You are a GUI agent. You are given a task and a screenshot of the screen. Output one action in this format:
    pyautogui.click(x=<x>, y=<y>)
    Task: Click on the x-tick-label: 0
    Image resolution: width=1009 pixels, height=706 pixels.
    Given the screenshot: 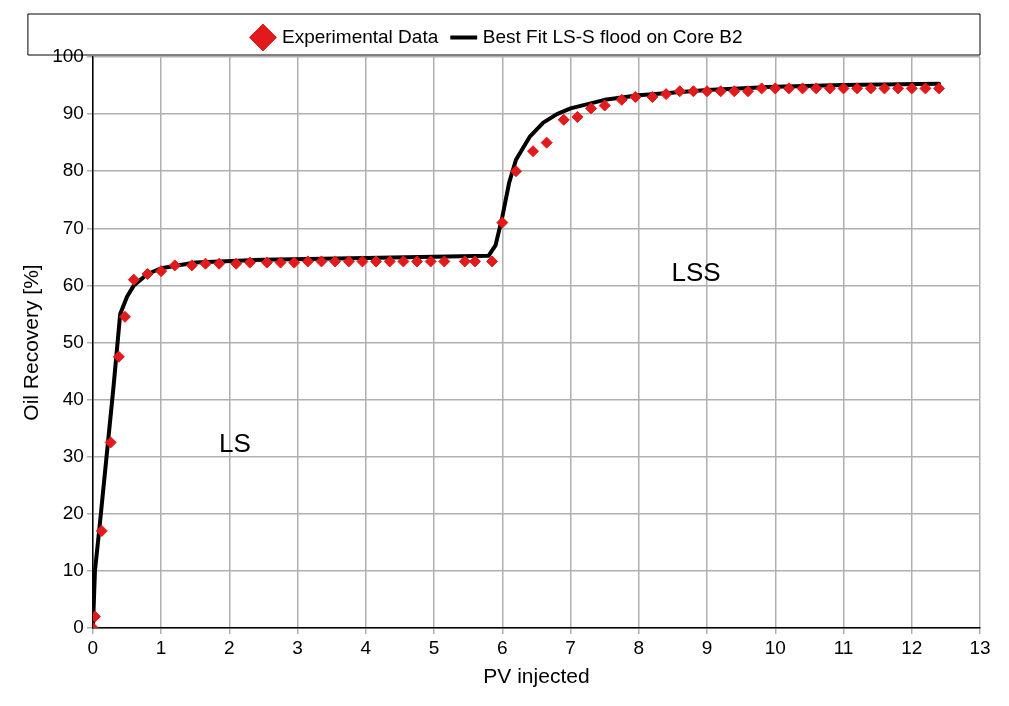 What is the action you would take?
    pyautogui.click(x=93, y=647)
    